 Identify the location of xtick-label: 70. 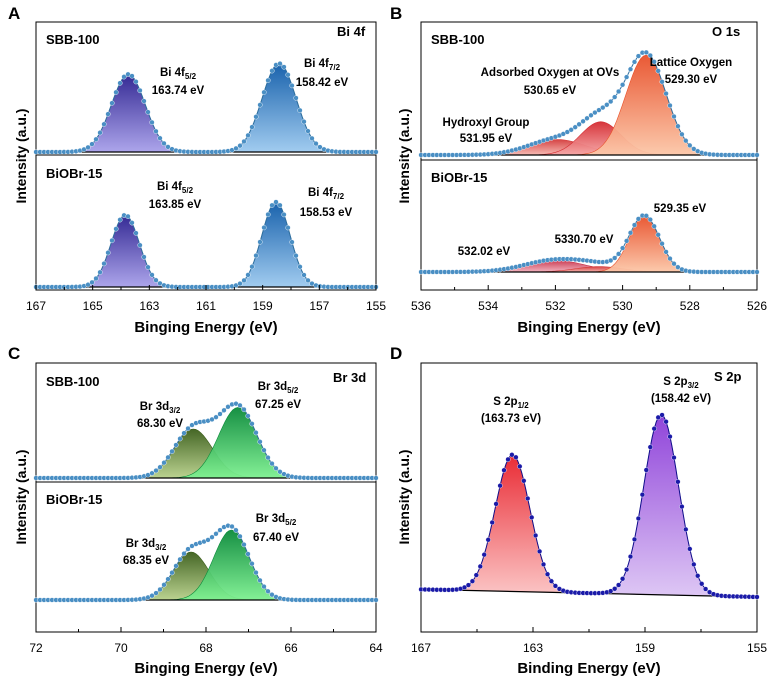
(121, 648).